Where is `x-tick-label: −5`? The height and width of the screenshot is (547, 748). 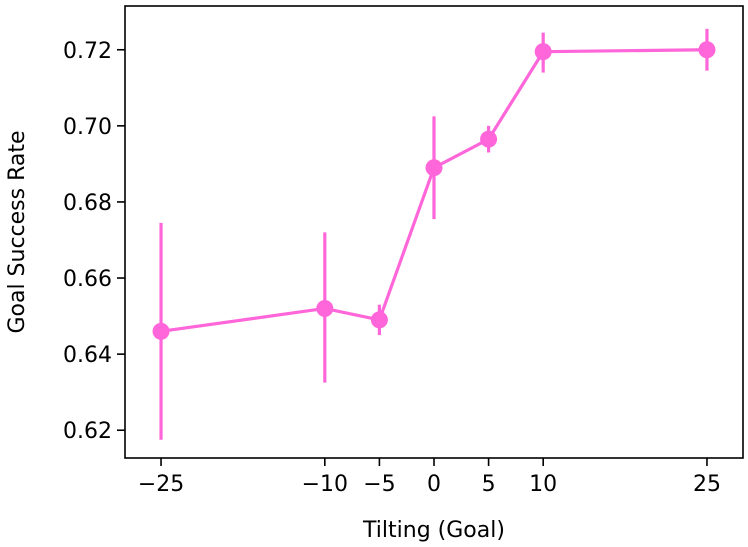
x-tick-label: −5 is located at coordinates (379, 484).